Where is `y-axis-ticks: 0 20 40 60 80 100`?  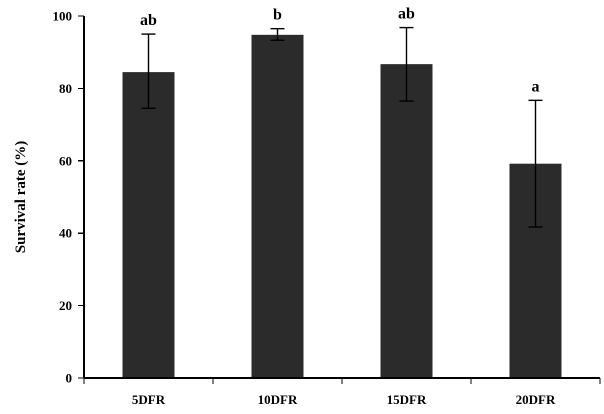 y-axis-ticks: 0 20 40 60 80 100 is located at coordinates (68, 197).